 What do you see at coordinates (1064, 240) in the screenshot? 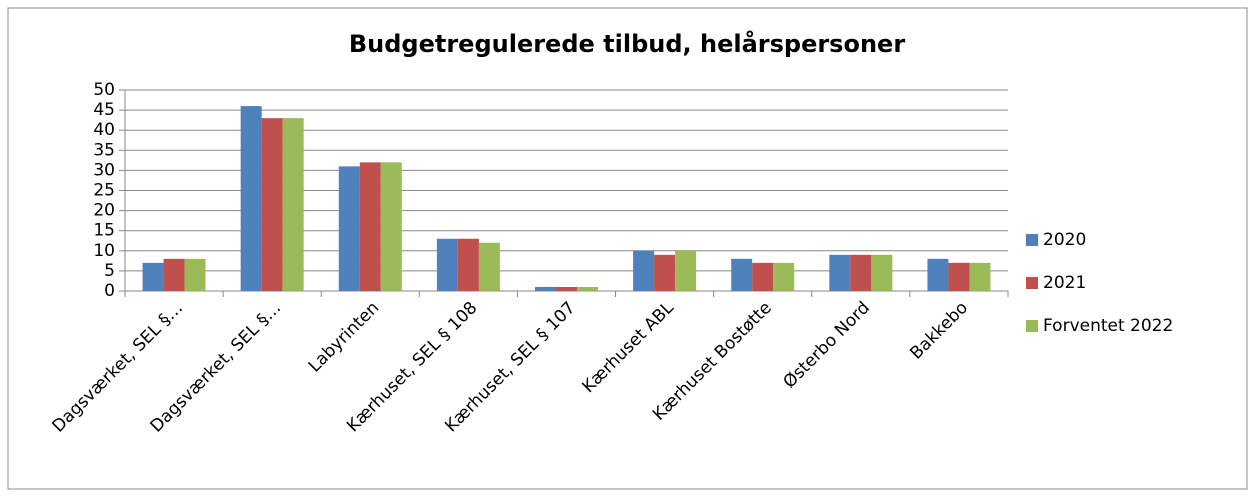
I see `legend-label: 2020` at bounding box center [1064, 240].